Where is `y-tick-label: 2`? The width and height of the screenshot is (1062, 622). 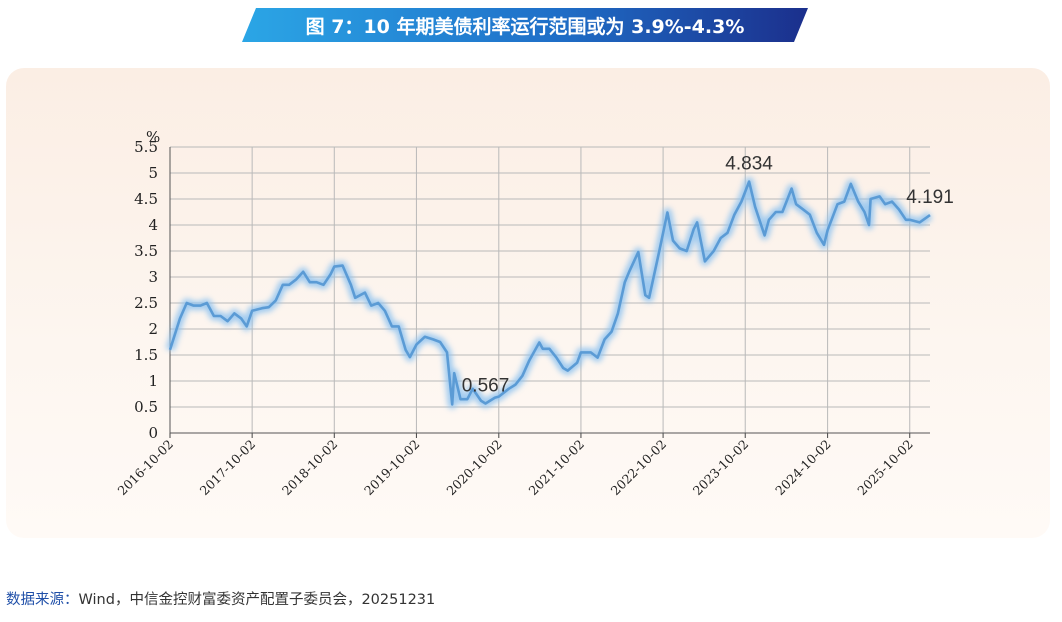 y-tick-label: 2 is located at coordinates (153, 329).